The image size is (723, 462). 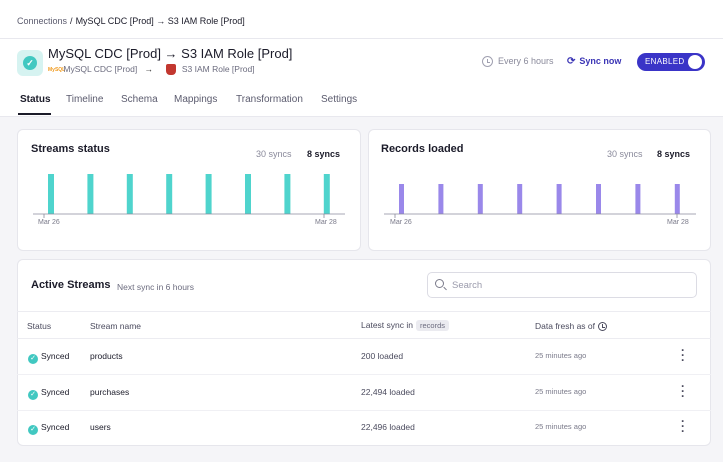 What do you see at coordinates (218, 69) in the screenshot?
I see `destination-name: S3 IAM Role [Prod]` at bounding box center [218, 69].